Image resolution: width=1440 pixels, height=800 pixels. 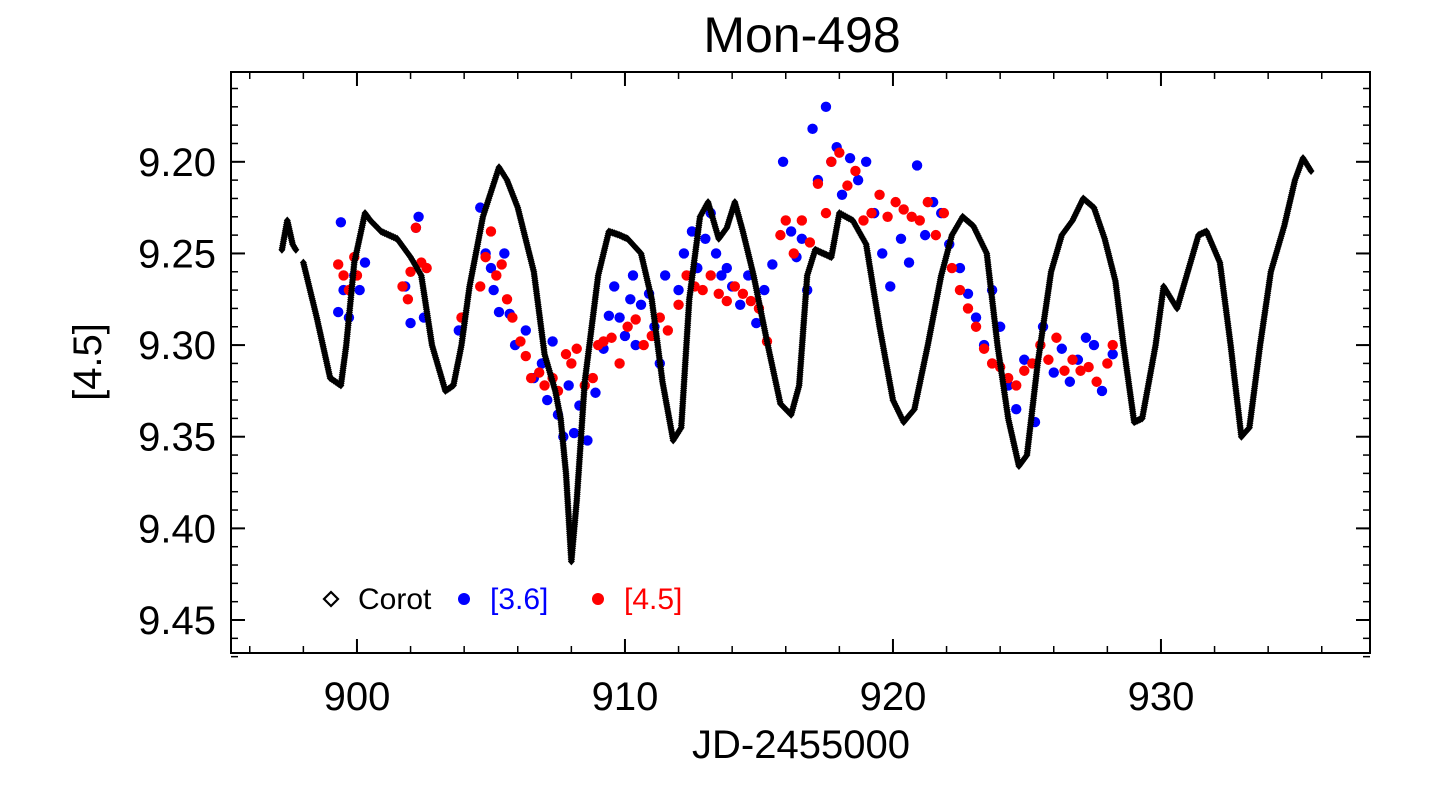 What do you see at coordinates (177, 163) in the screenshot?
I see `y-tick-label: 9.20` at bounding box center [177, 163].